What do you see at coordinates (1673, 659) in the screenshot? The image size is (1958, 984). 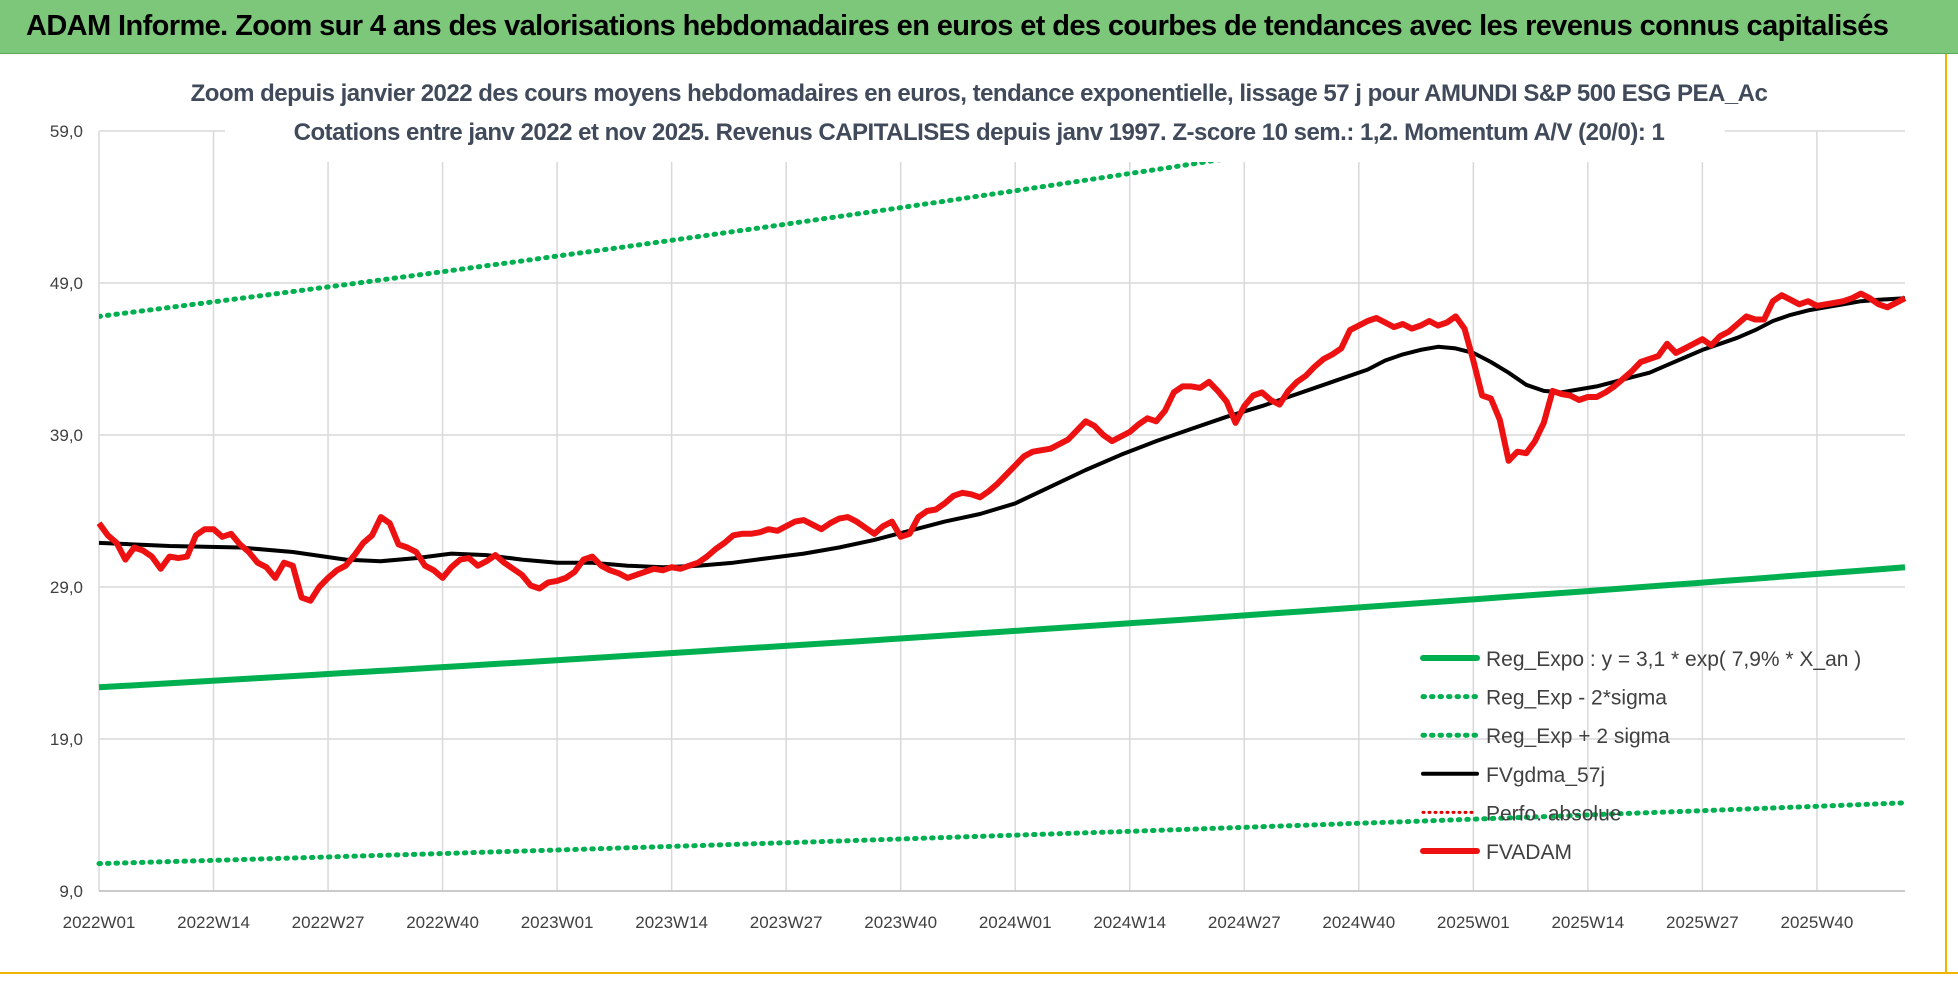 I see `legend-label: Reg_Expo : y = 3,1 * exp( 7,9% * X_an )` at bounding box center [1673, 659].